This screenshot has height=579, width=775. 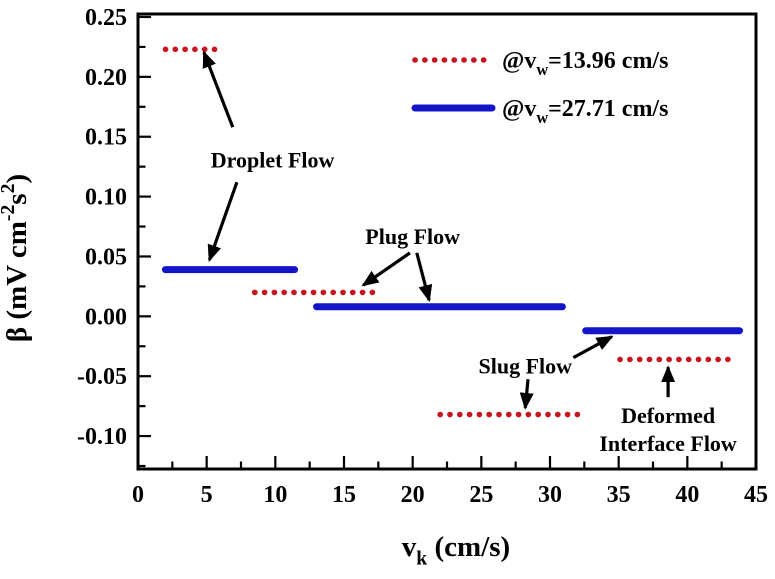 I want to click on x-tick-label: 0, so click(x=138, y=495).